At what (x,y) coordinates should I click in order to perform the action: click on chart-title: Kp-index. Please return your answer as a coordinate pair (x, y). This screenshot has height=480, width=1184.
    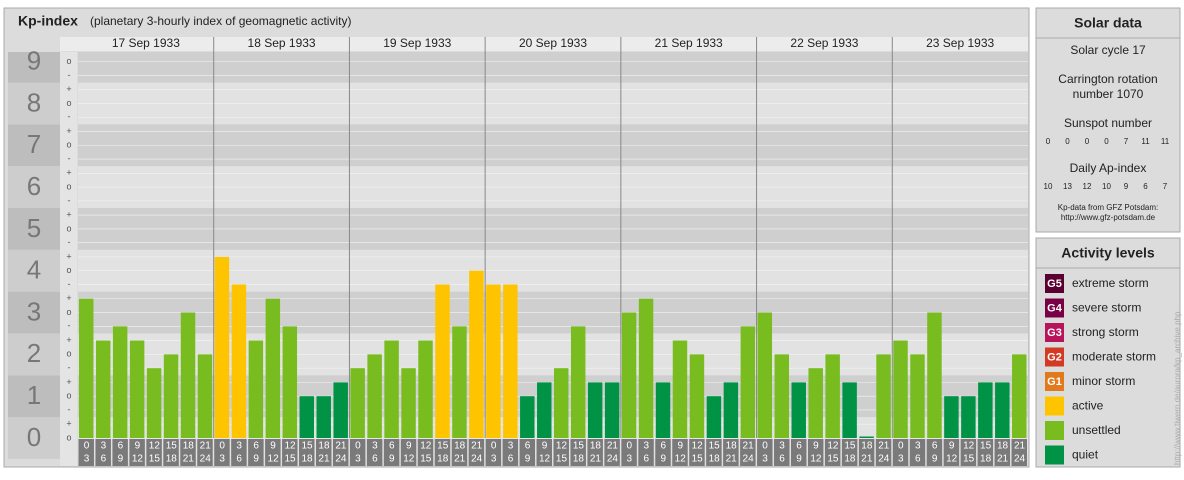
    Looking at the image, I should click on (48, 21).